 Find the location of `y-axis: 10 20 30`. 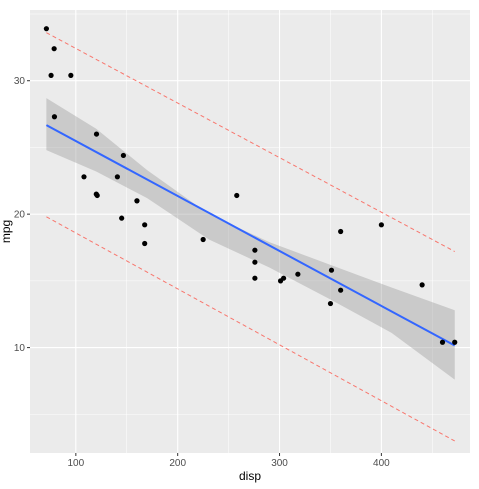

y-axis: 10 20 30 is located at coordinates (22, 215).